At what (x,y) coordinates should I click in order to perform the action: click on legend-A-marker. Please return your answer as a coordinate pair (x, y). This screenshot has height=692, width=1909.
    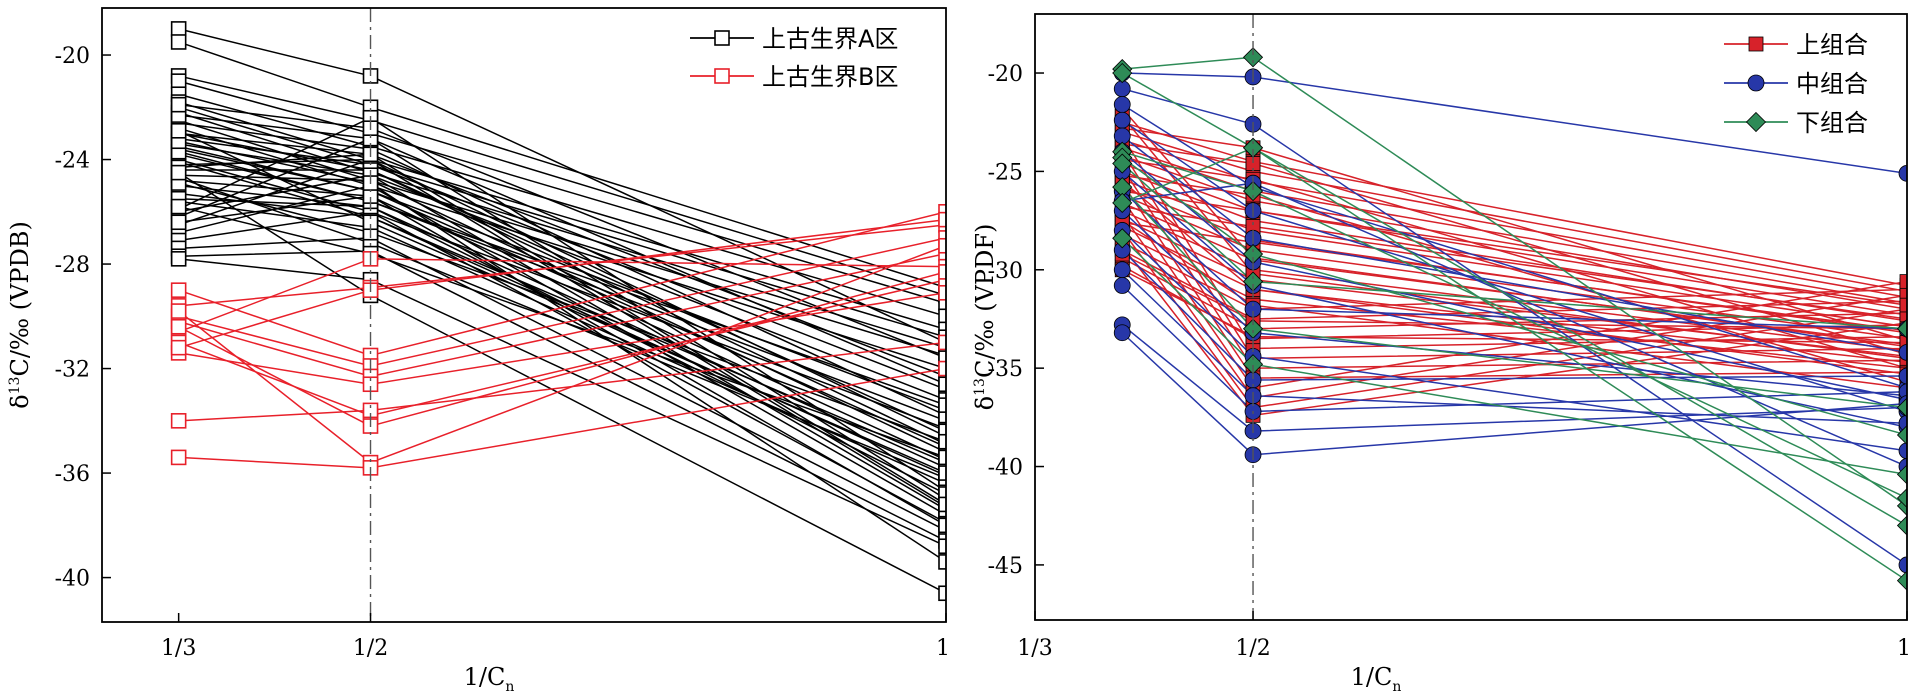
    Looking at the image, I should click on (722, 38).